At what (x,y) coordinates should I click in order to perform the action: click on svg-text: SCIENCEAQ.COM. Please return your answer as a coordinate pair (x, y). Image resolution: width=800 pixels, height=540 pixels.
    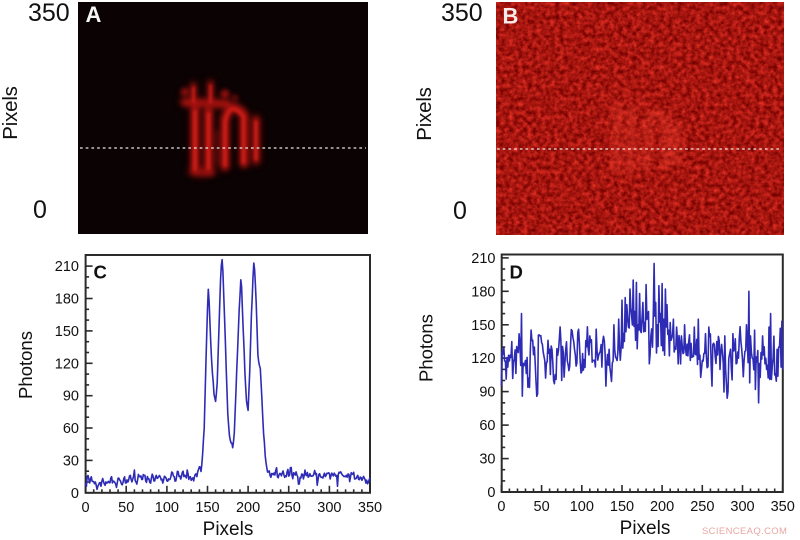
    Looking at the image, I should click on (744, 531).